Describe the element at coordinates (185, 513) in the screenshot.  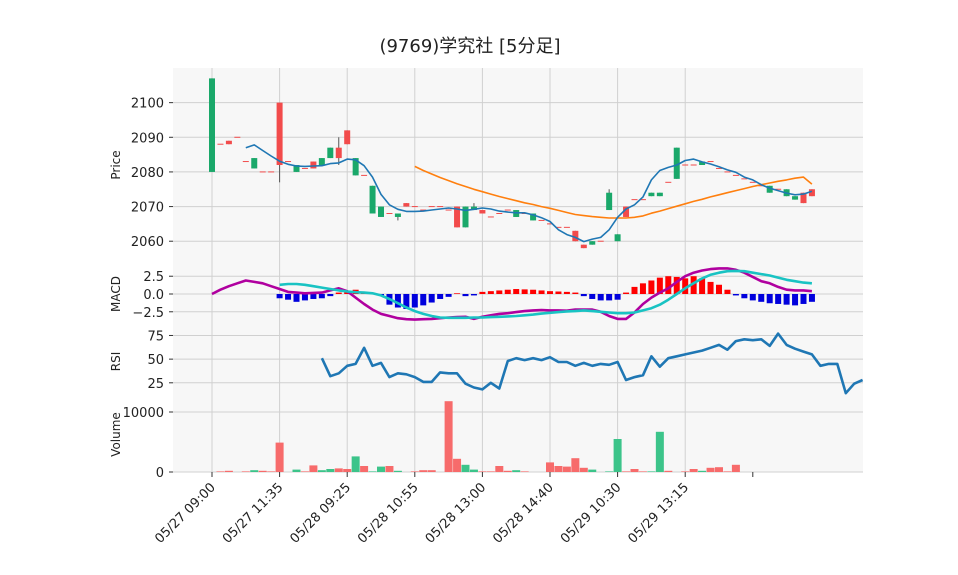
I see `x-tick-label: 05/27 09:00` at that location.